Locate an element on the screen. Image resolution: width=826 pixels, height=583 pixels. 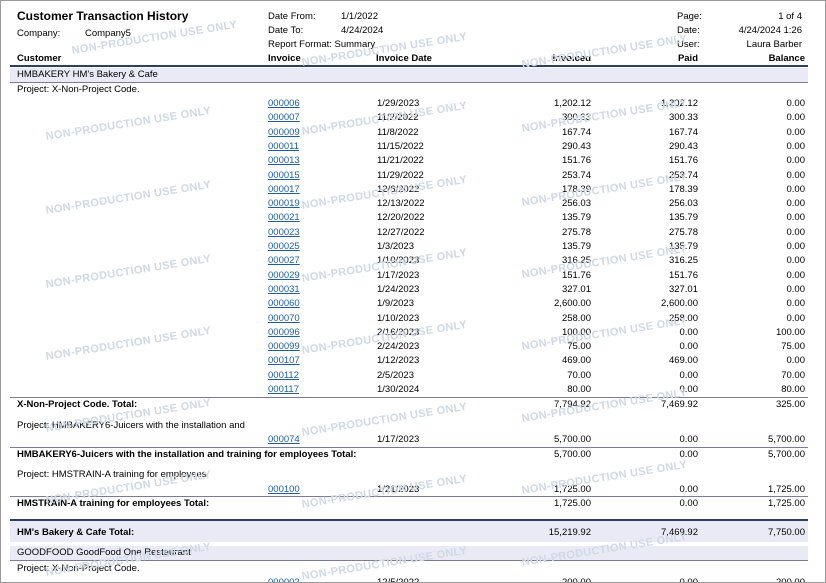
invoice-link: 000096 is located at coordinates (284, 332).